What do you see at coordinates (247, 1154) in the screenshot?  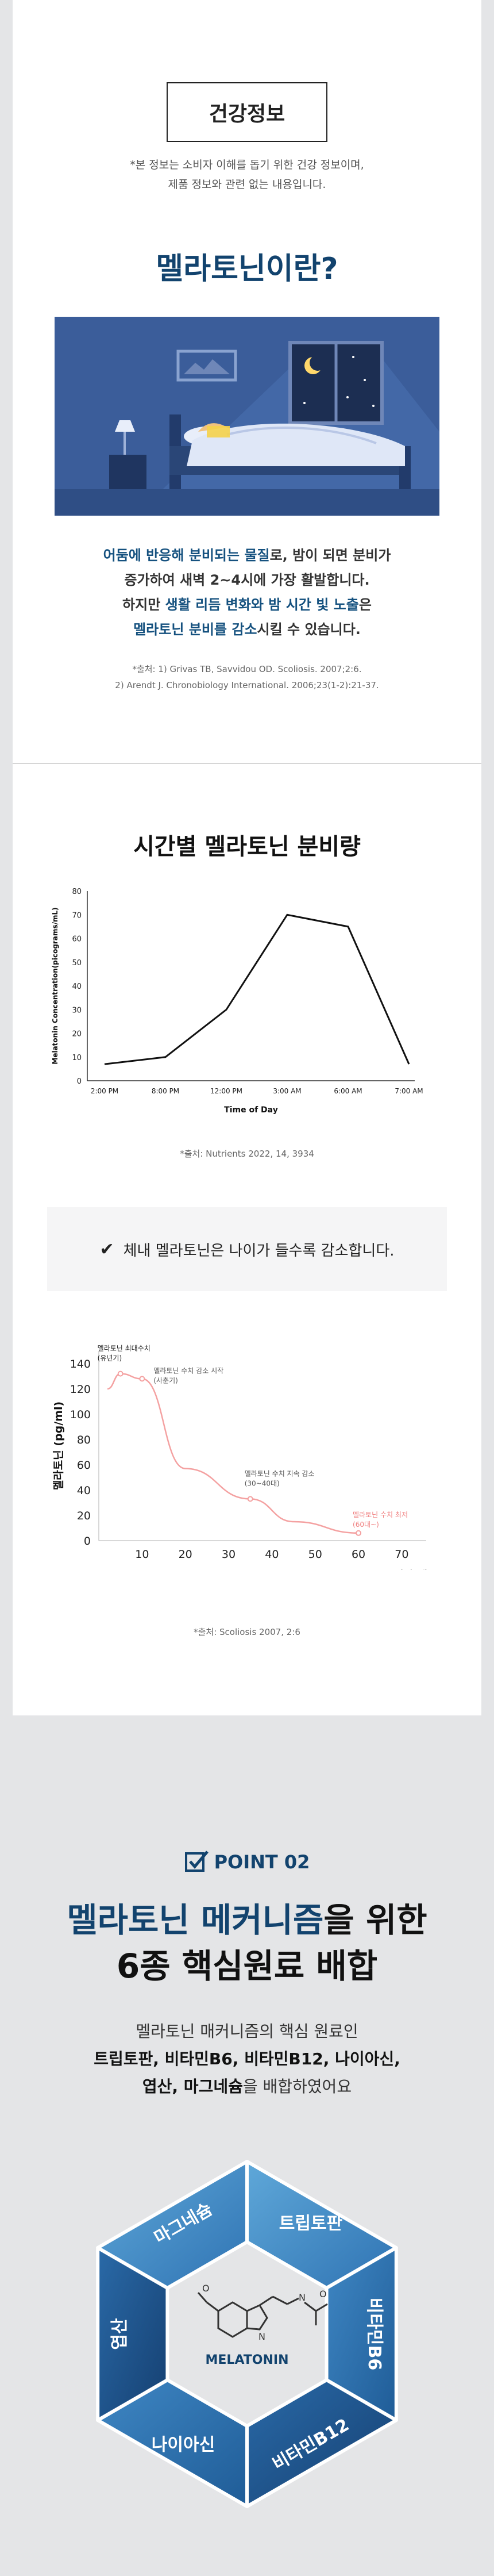 I see `chart1-source: *출처: Nutrients 2022, 14, 3934` at bounding box center [247, 1154].